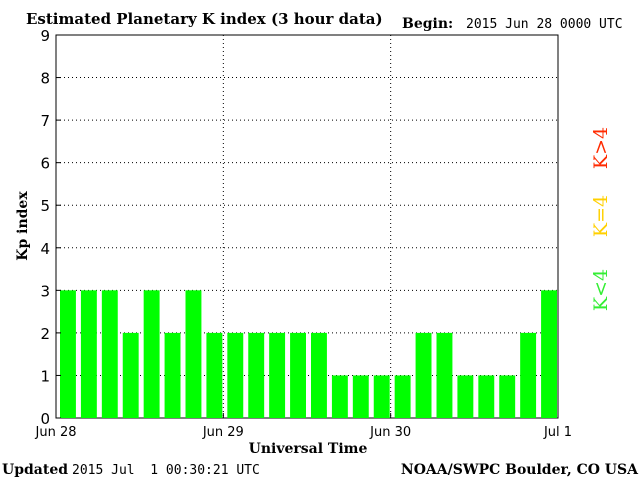 This screenshot has width=640, height=480. What do you see at coordinates (45, 36) in the screenshot?
I see `y-tick-label: 9` at bounding box center [45, 36].